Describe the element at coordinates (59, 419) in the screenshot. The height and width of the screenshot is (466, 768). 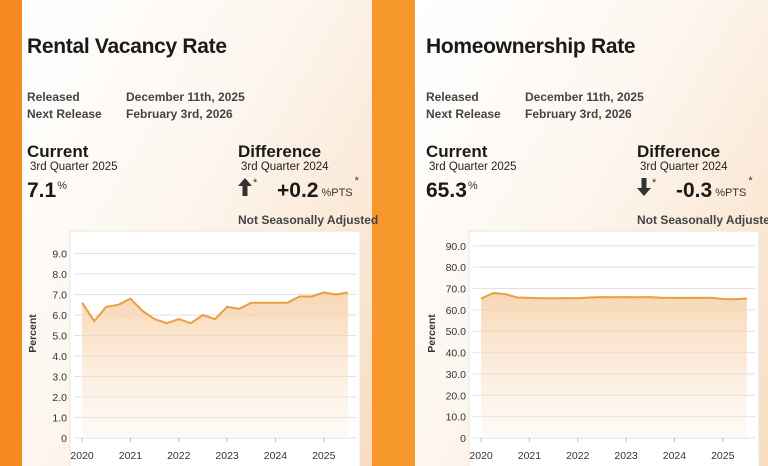
I see `y-tick-label: 1.0` at that location.